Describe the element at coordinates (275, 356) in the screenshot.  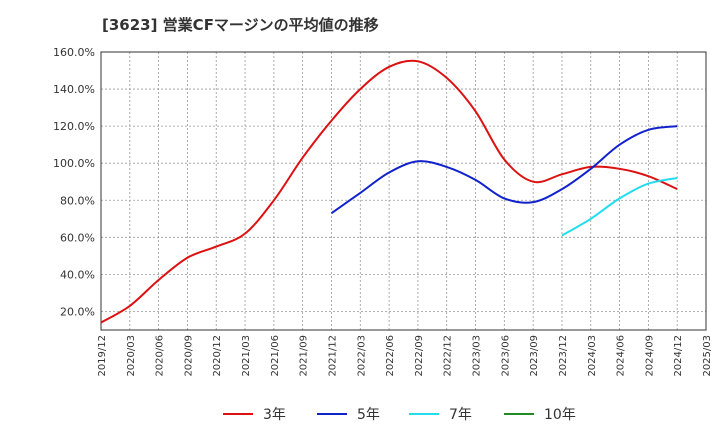
I see `x-tick-label: 2021/06` at that location.